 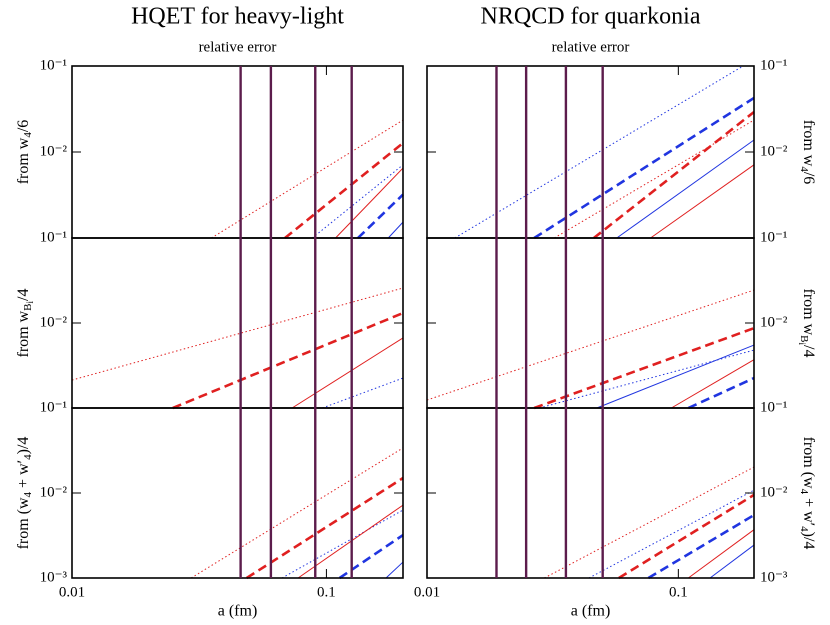 I want to click on chart-title: HQET for heavy-light, so click(x=237, y=17).